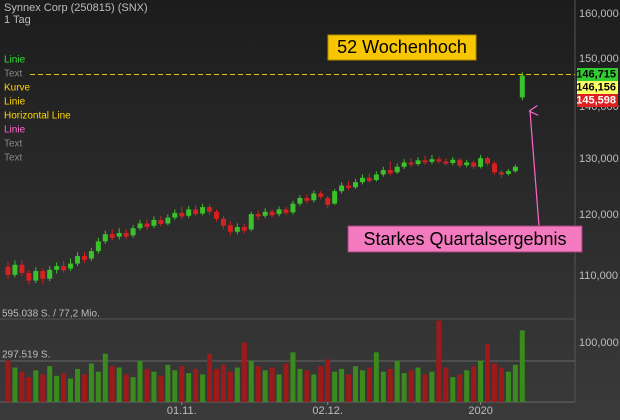  Describe the element at coordinates (599, 59) in the screenshot. I see `y-tick-label: 150,000` at that location.